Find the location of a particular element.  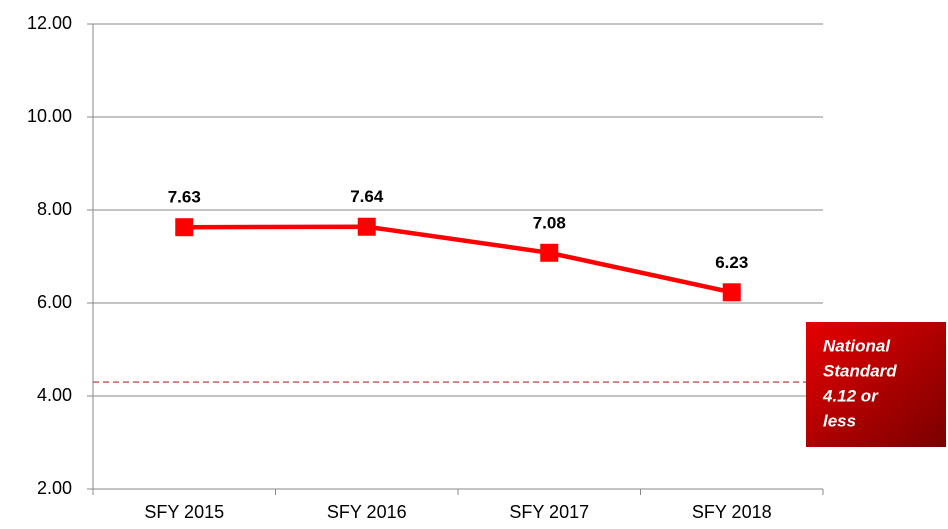

data-label: 6.23 is located at coordinates (731, 262).